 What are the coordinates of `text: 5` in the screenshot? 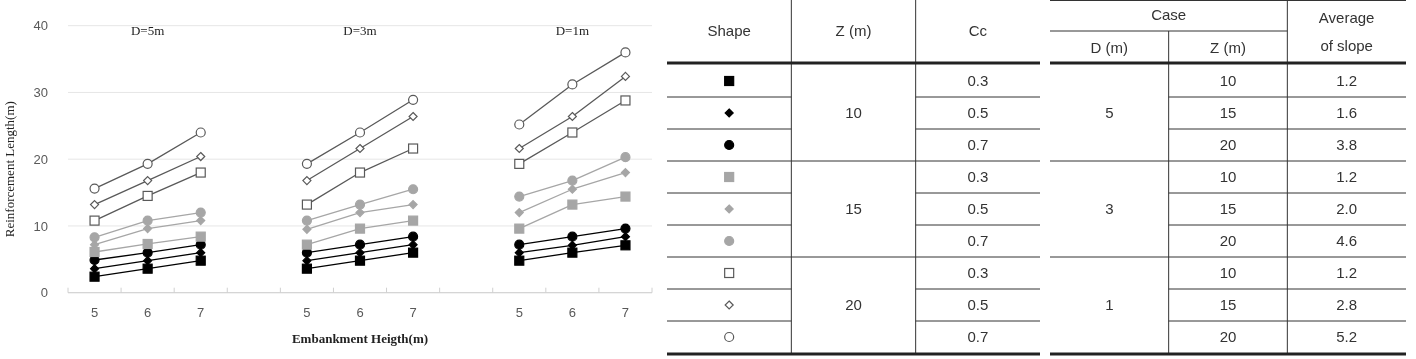 It's located at (1109, 113).